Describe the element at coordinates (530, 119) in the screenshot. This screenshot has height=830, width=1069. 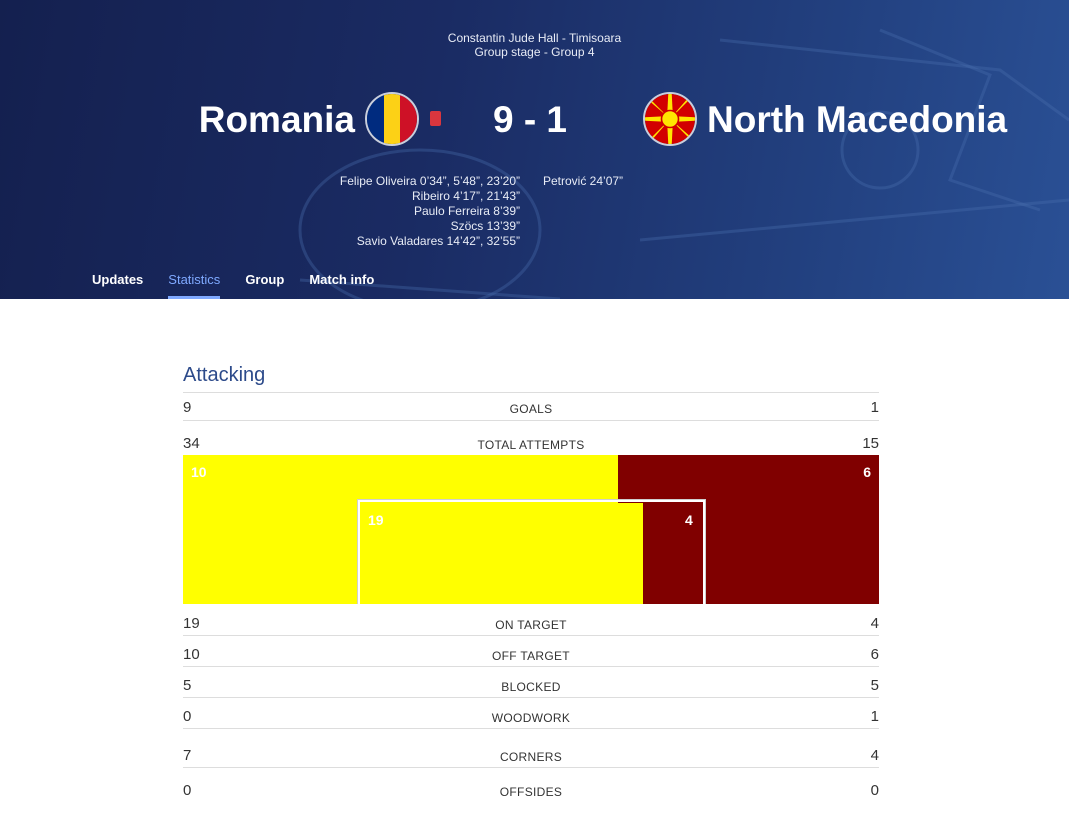
I see `match-score: 9 - 1` at that location.